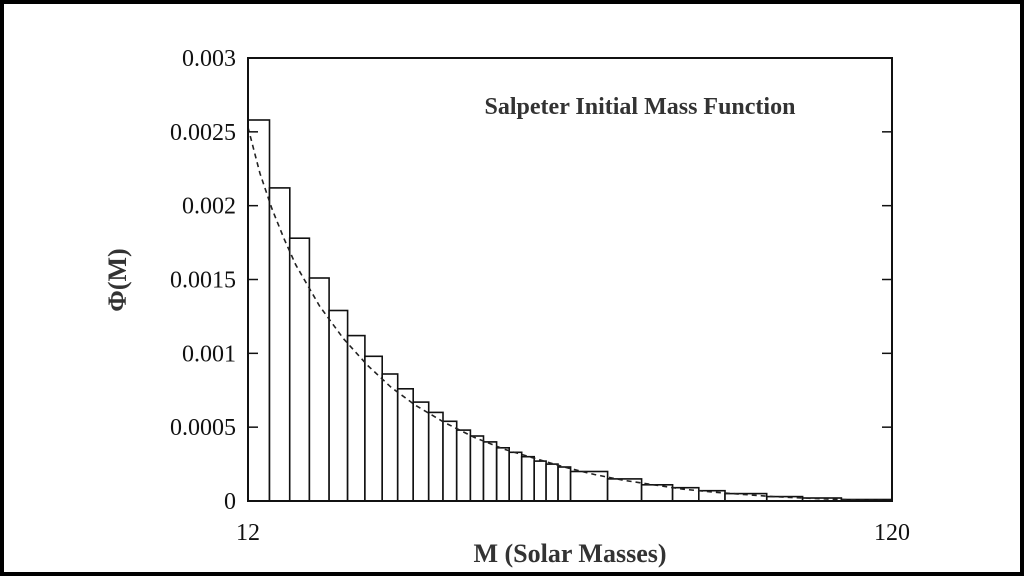 This screenshot has width=1024, height=576. Describe the element at coordinates (209, 354) in the screenshot. I see `y-tick-label: 0.001` at that location.